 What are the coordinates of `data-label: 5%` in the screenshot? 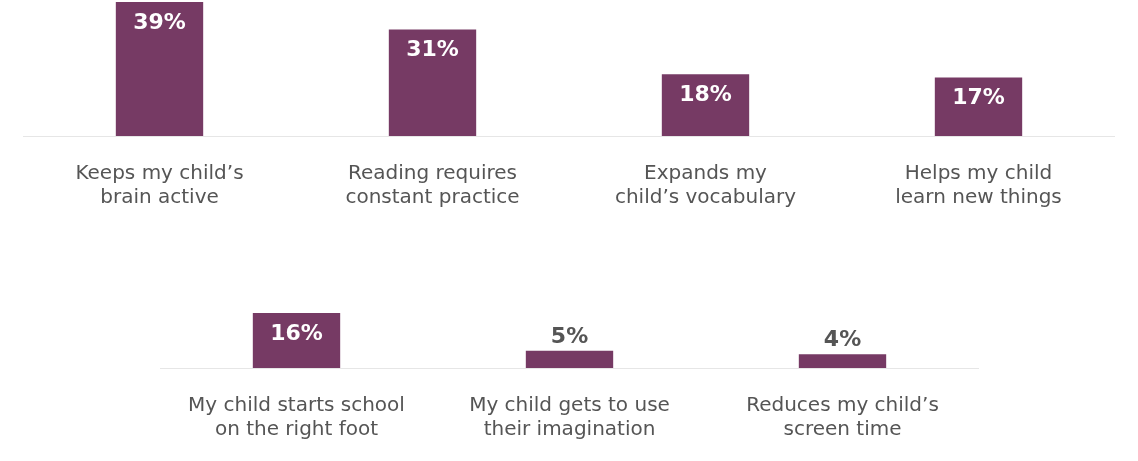 It's located at (569, 335).